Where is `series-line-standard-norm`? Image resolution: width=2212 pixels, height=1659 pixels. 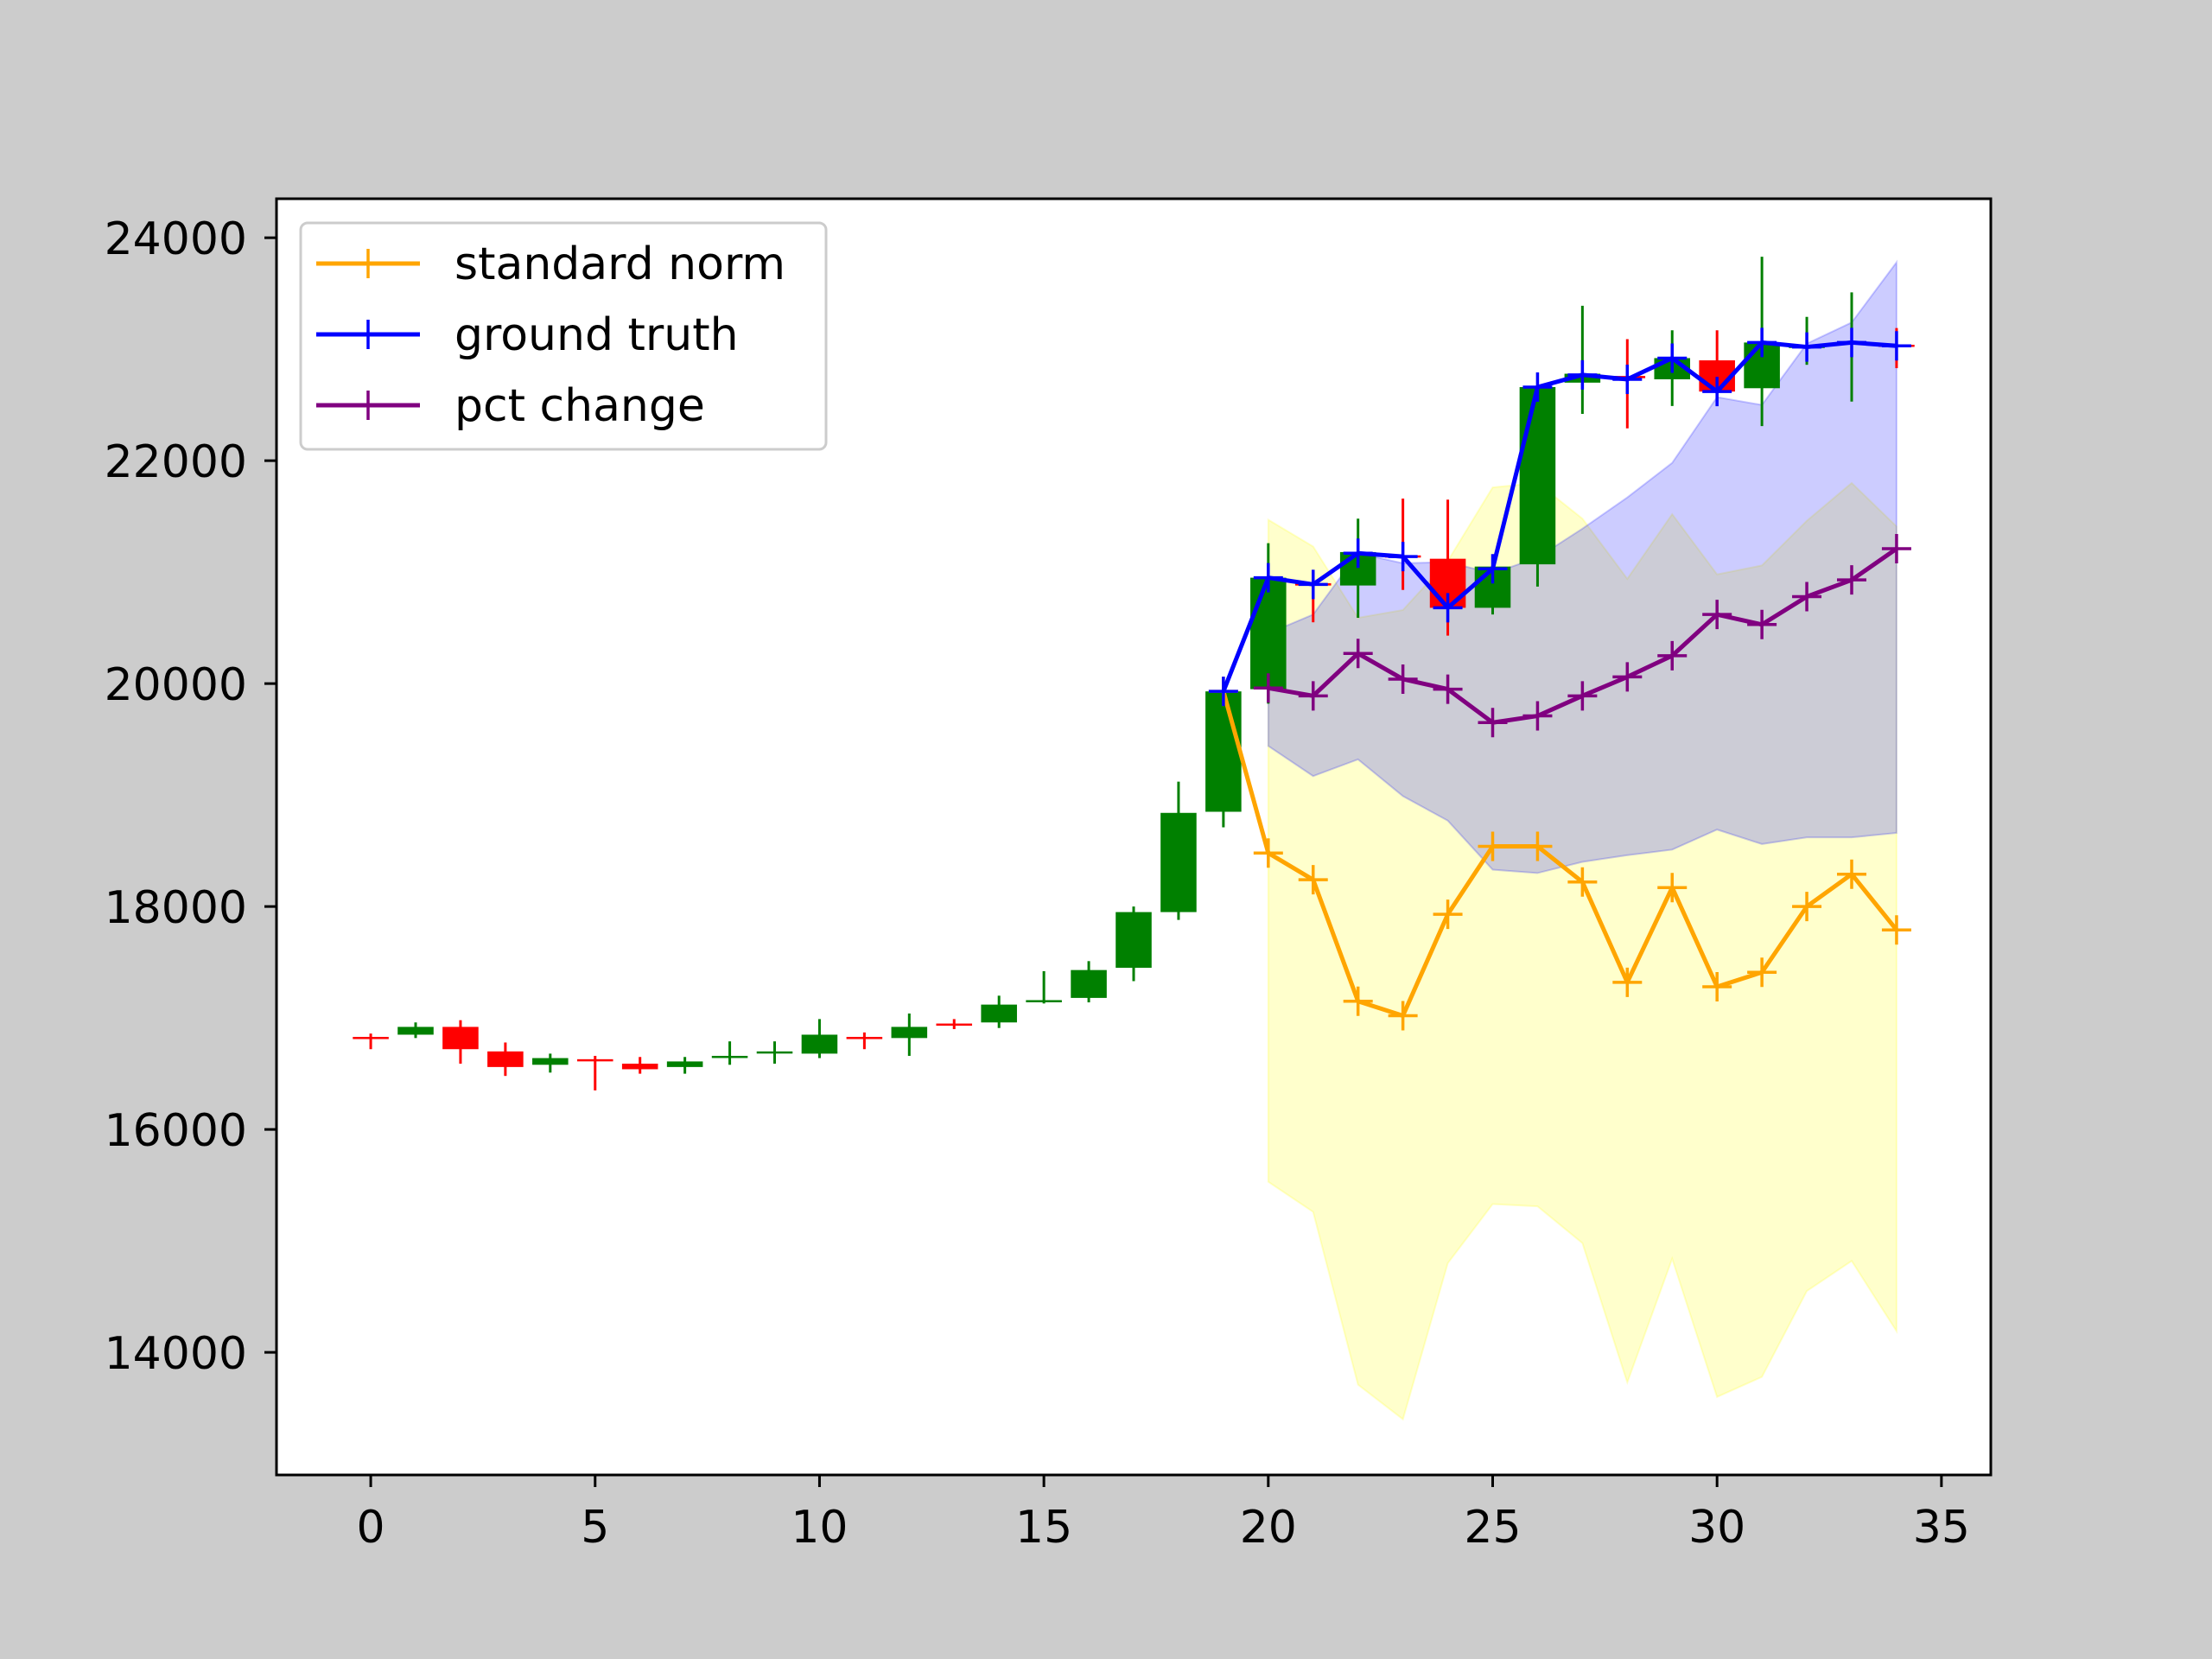
series-line-standard-norm is located at coordinates (1559, 854).